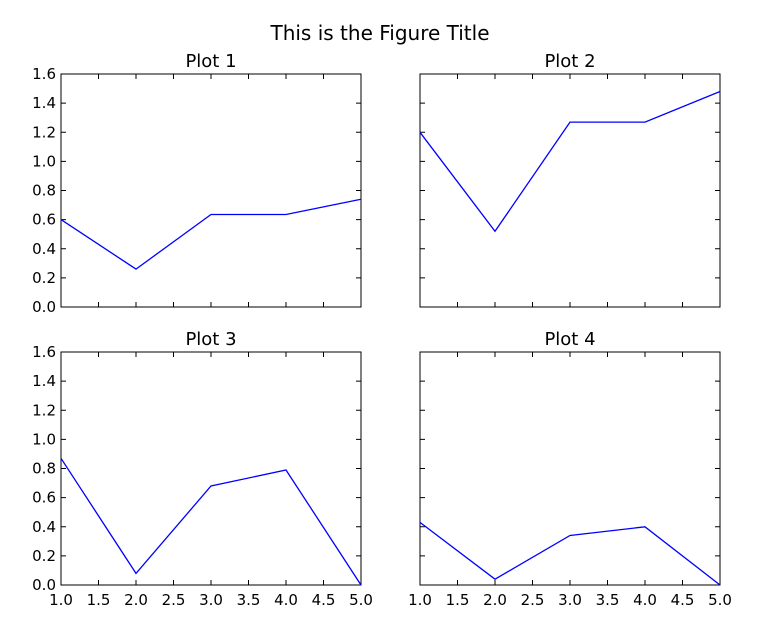  What do you see at coordinates (210, 339) in the screenshot?
I see `subplot-title: Plot 3` at bounding box center [210, 339].